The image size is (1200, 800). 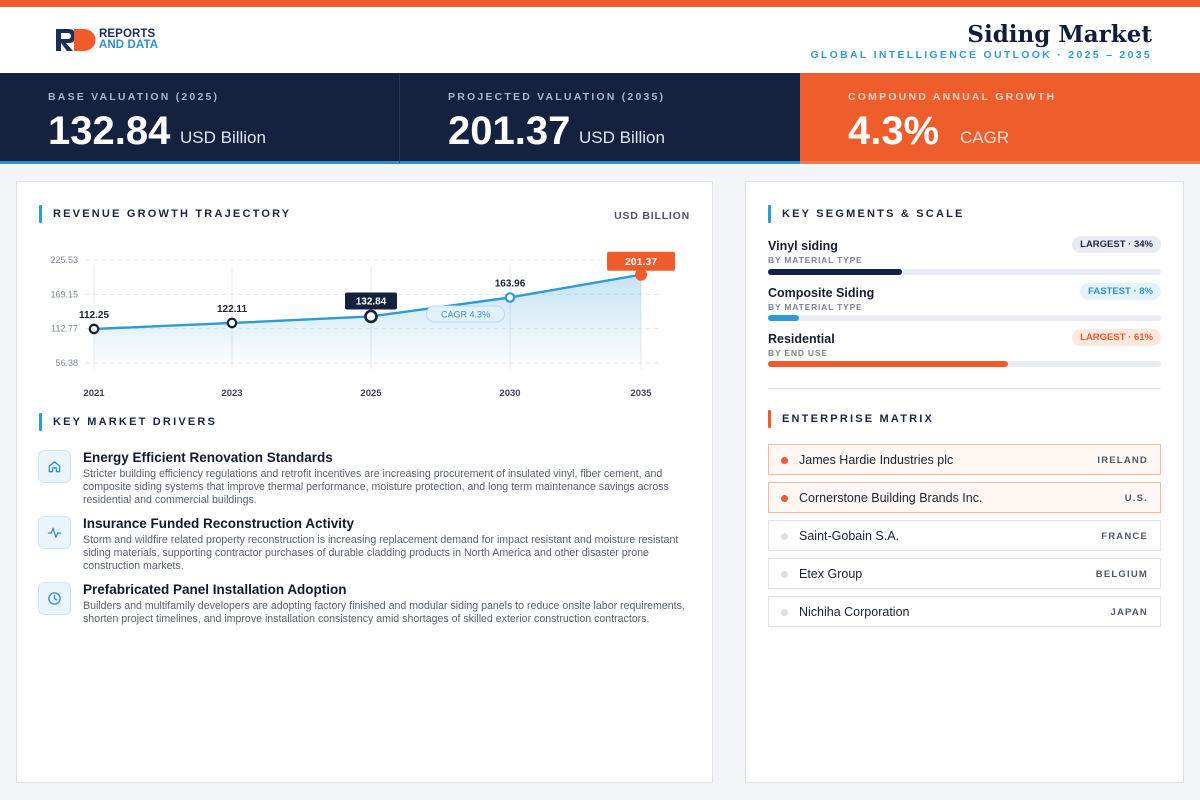 I want to click on enterprise-name: Etex Group, so click(x=831, y=574).